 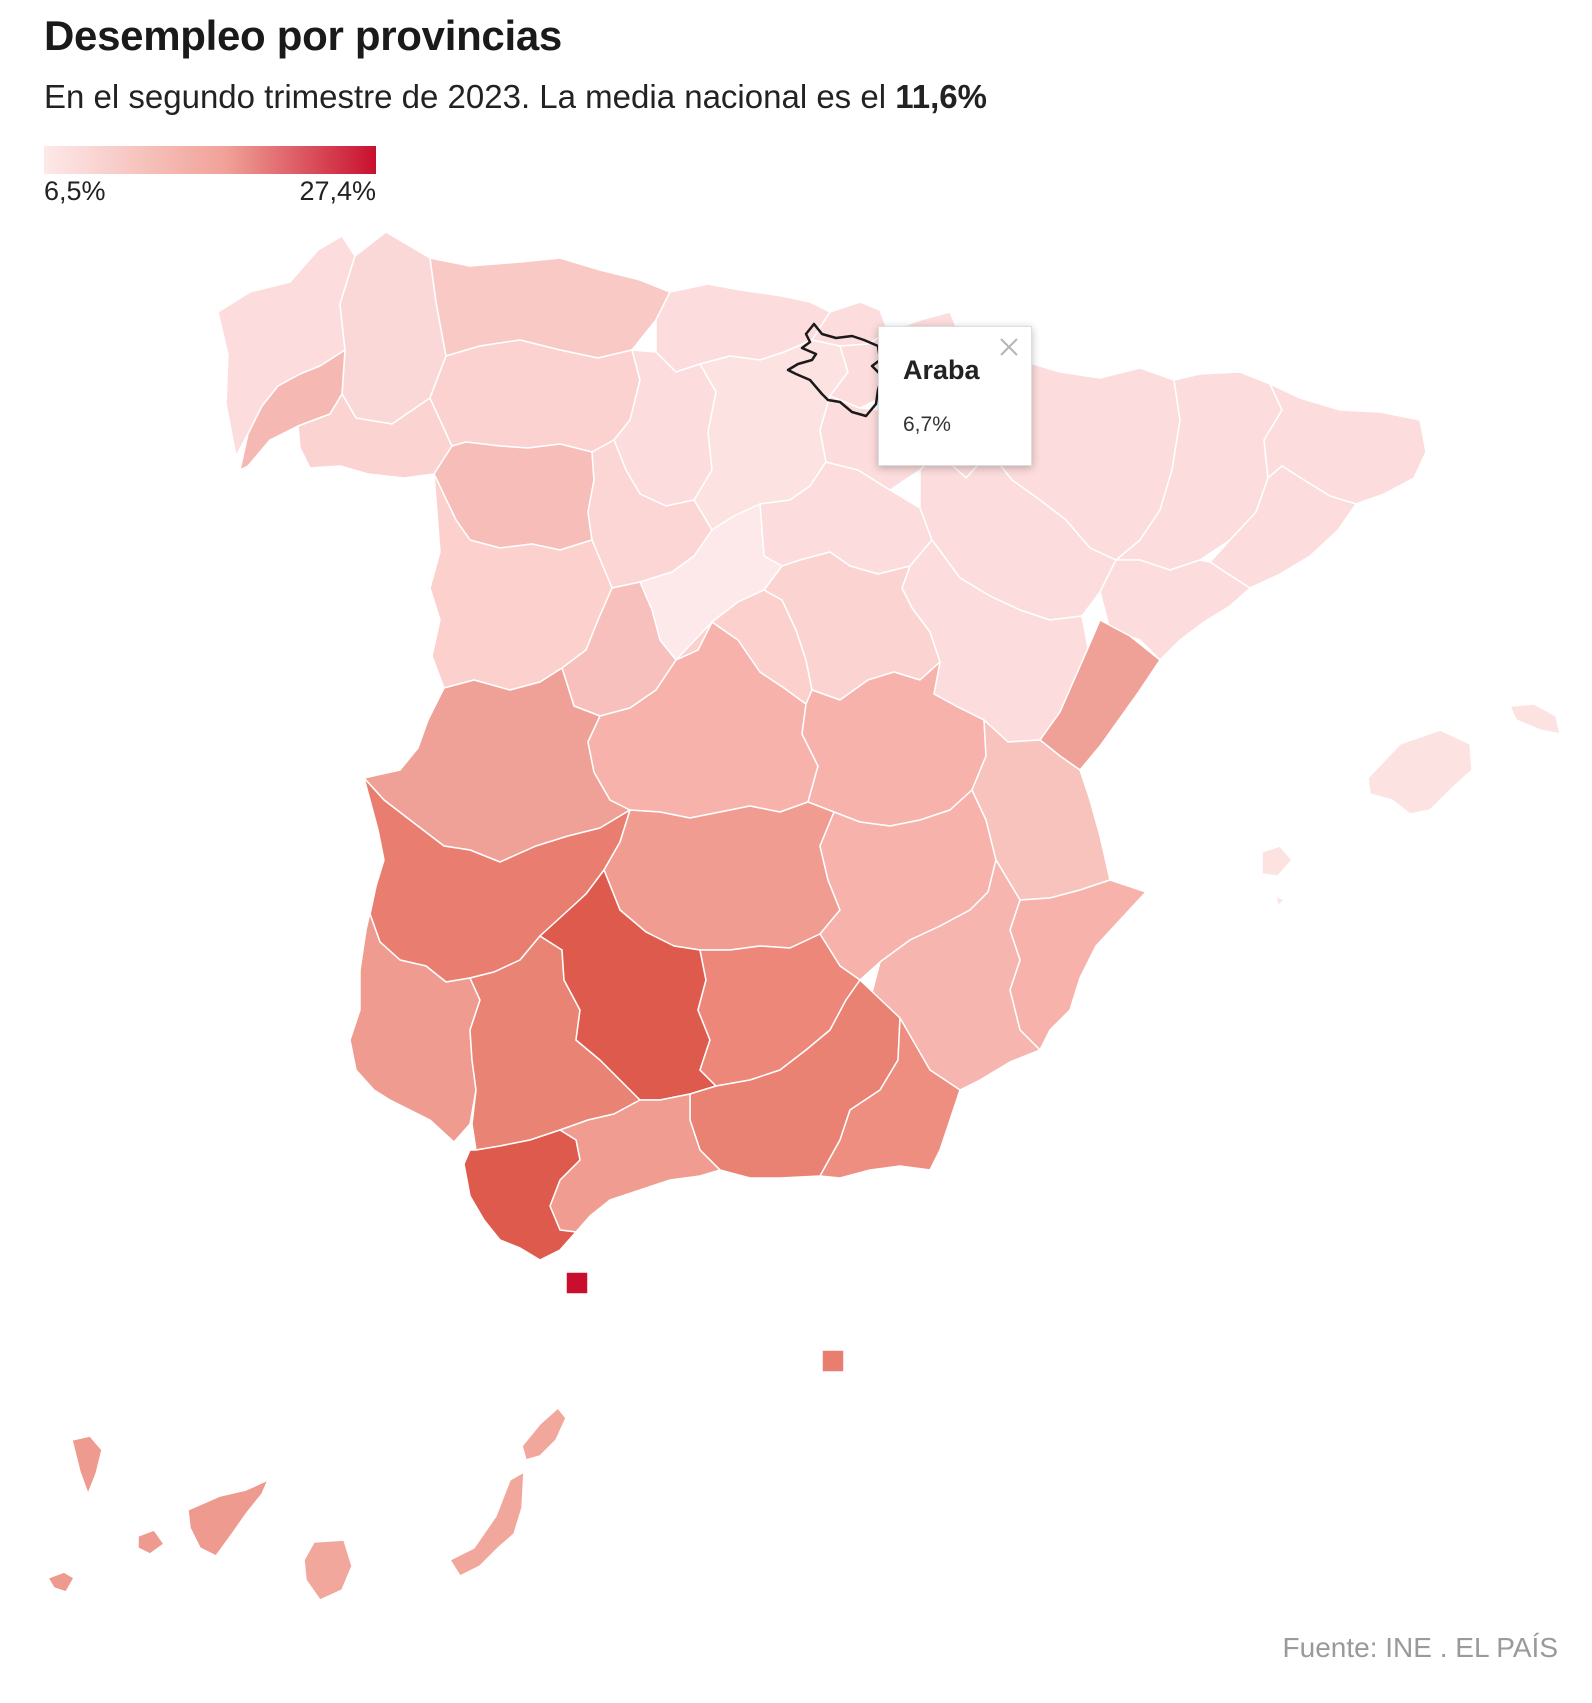 I want to click on tooltip-province-name: Araba, so click(x=941, y=370).